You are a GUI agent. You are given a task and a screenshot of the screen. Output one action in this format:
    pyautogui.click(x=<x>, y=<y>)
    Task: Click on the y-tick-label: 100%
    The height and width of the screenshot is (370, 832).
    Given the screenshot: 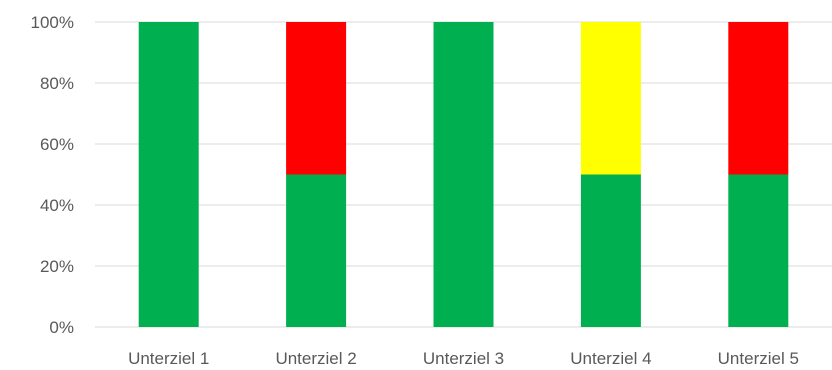 What is the action you would take?
    pyautogui.click(x=52, y=22)
    